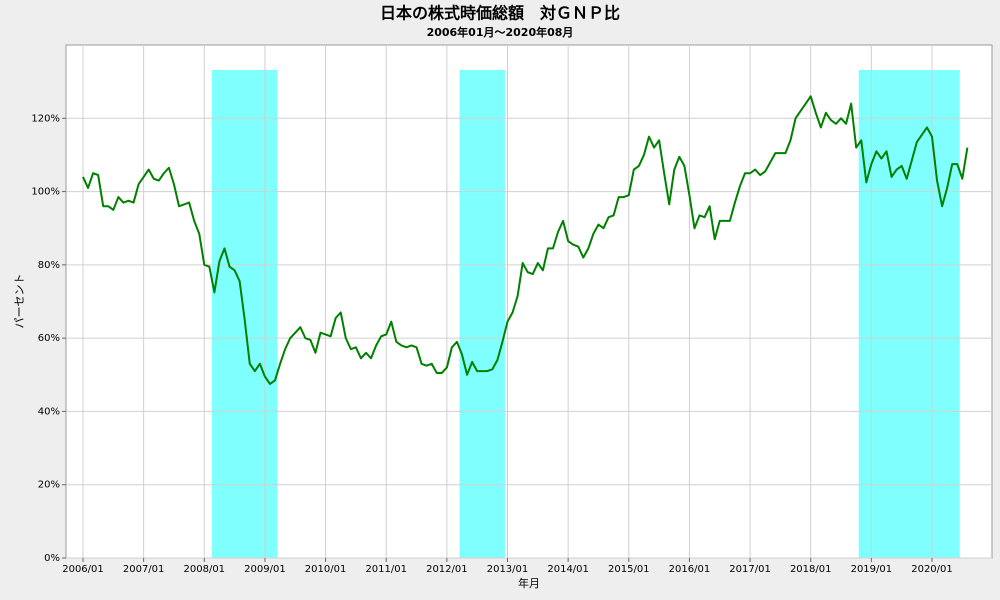 The width and height of the screenshot is (1000, 600). I want to click on x-tick-label: 2011/01, so click(386, 569).